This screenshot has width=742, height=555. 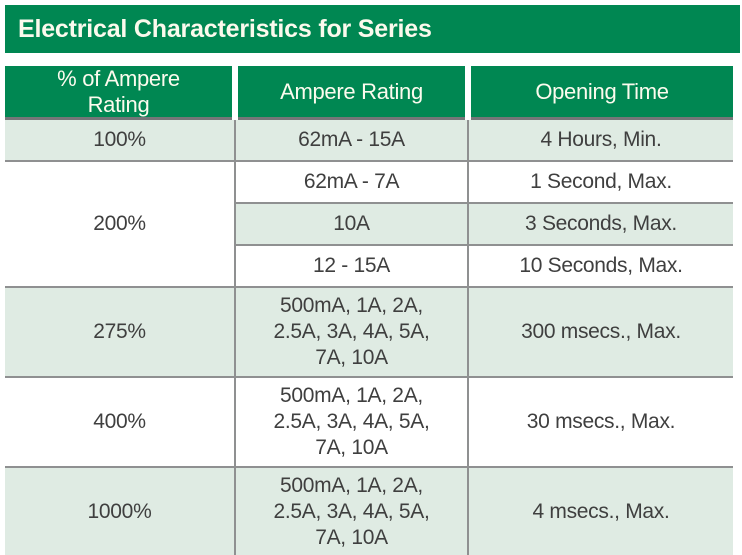 I want to click on table-row: 10A 3 Seconds, Max., so click(x=369, y=223).